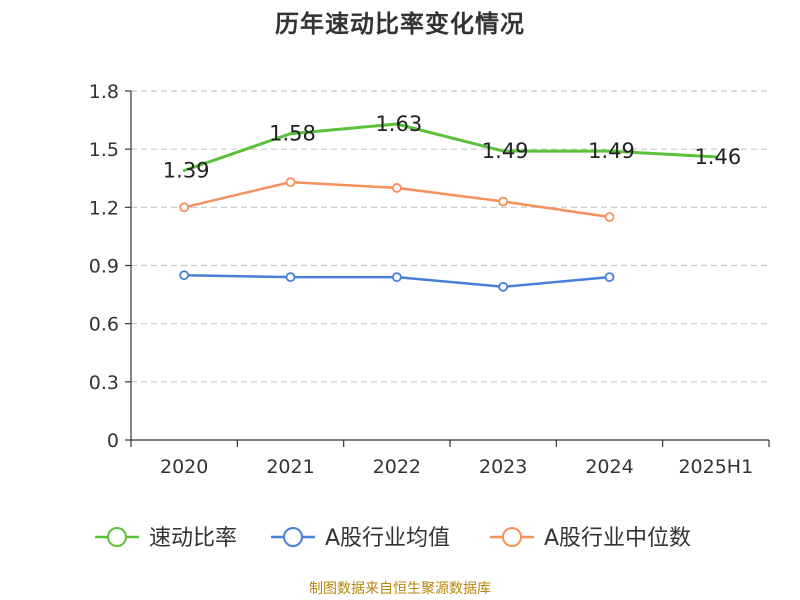 This screenshot has width=800, height=600. What do you see at coordinates (398, 124) in the screenshot?
I see `data-label: 1.63` at bounding box center [398, 124].